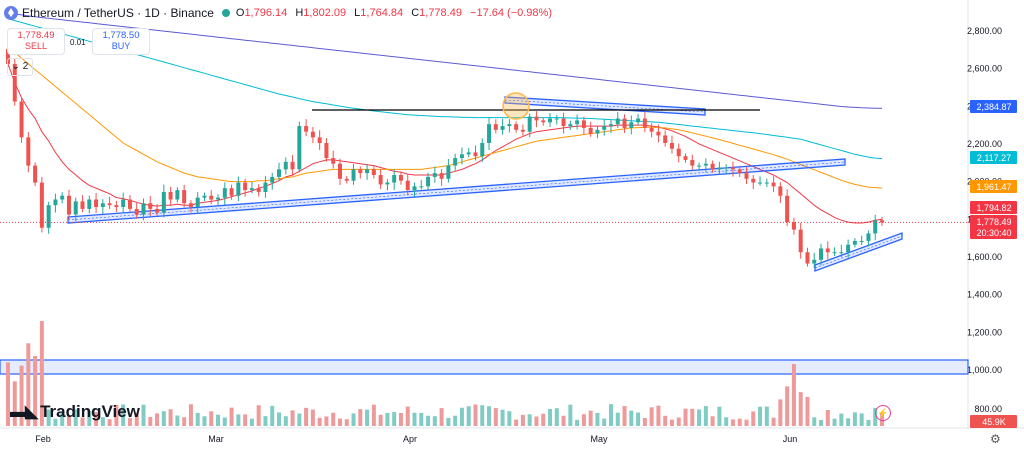 This screenshot has height=450, width=1024. Describe the element at coordinates (25, 66) in the screenshot. I see `indicator-count: 2` at that location.